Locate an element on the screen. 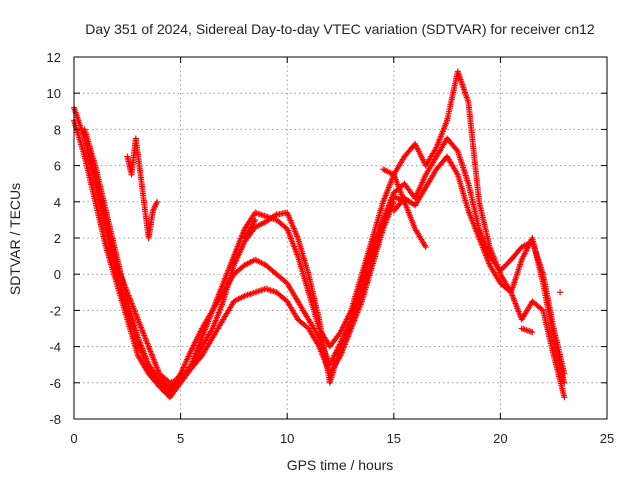 This screenshot has height=480, width=640. y-tick-label: -2 is located at coordinates (55, 310).